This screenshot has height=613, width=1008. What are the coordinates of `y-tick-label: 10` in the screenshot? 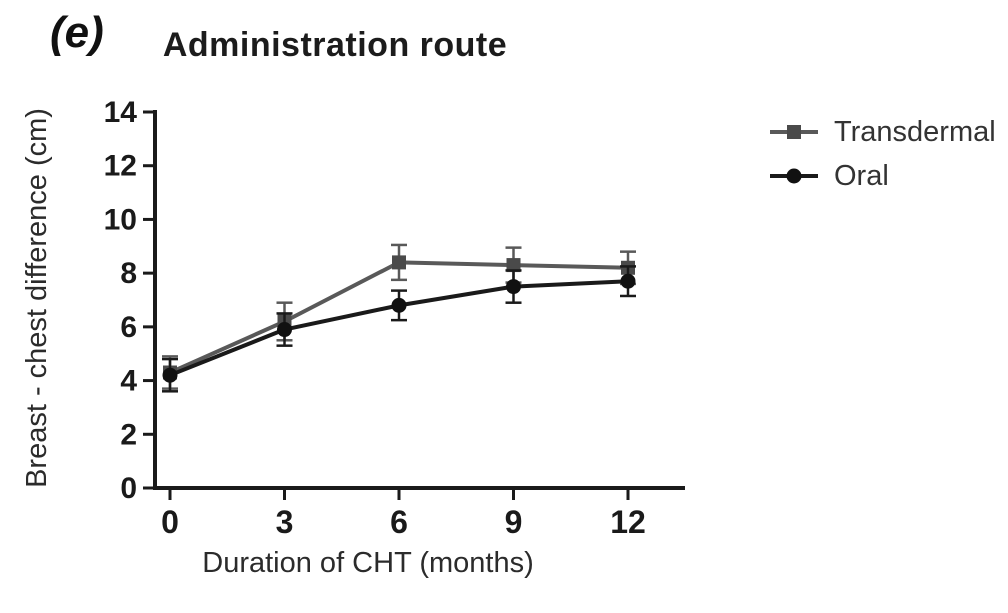 It's located at (120, 219).